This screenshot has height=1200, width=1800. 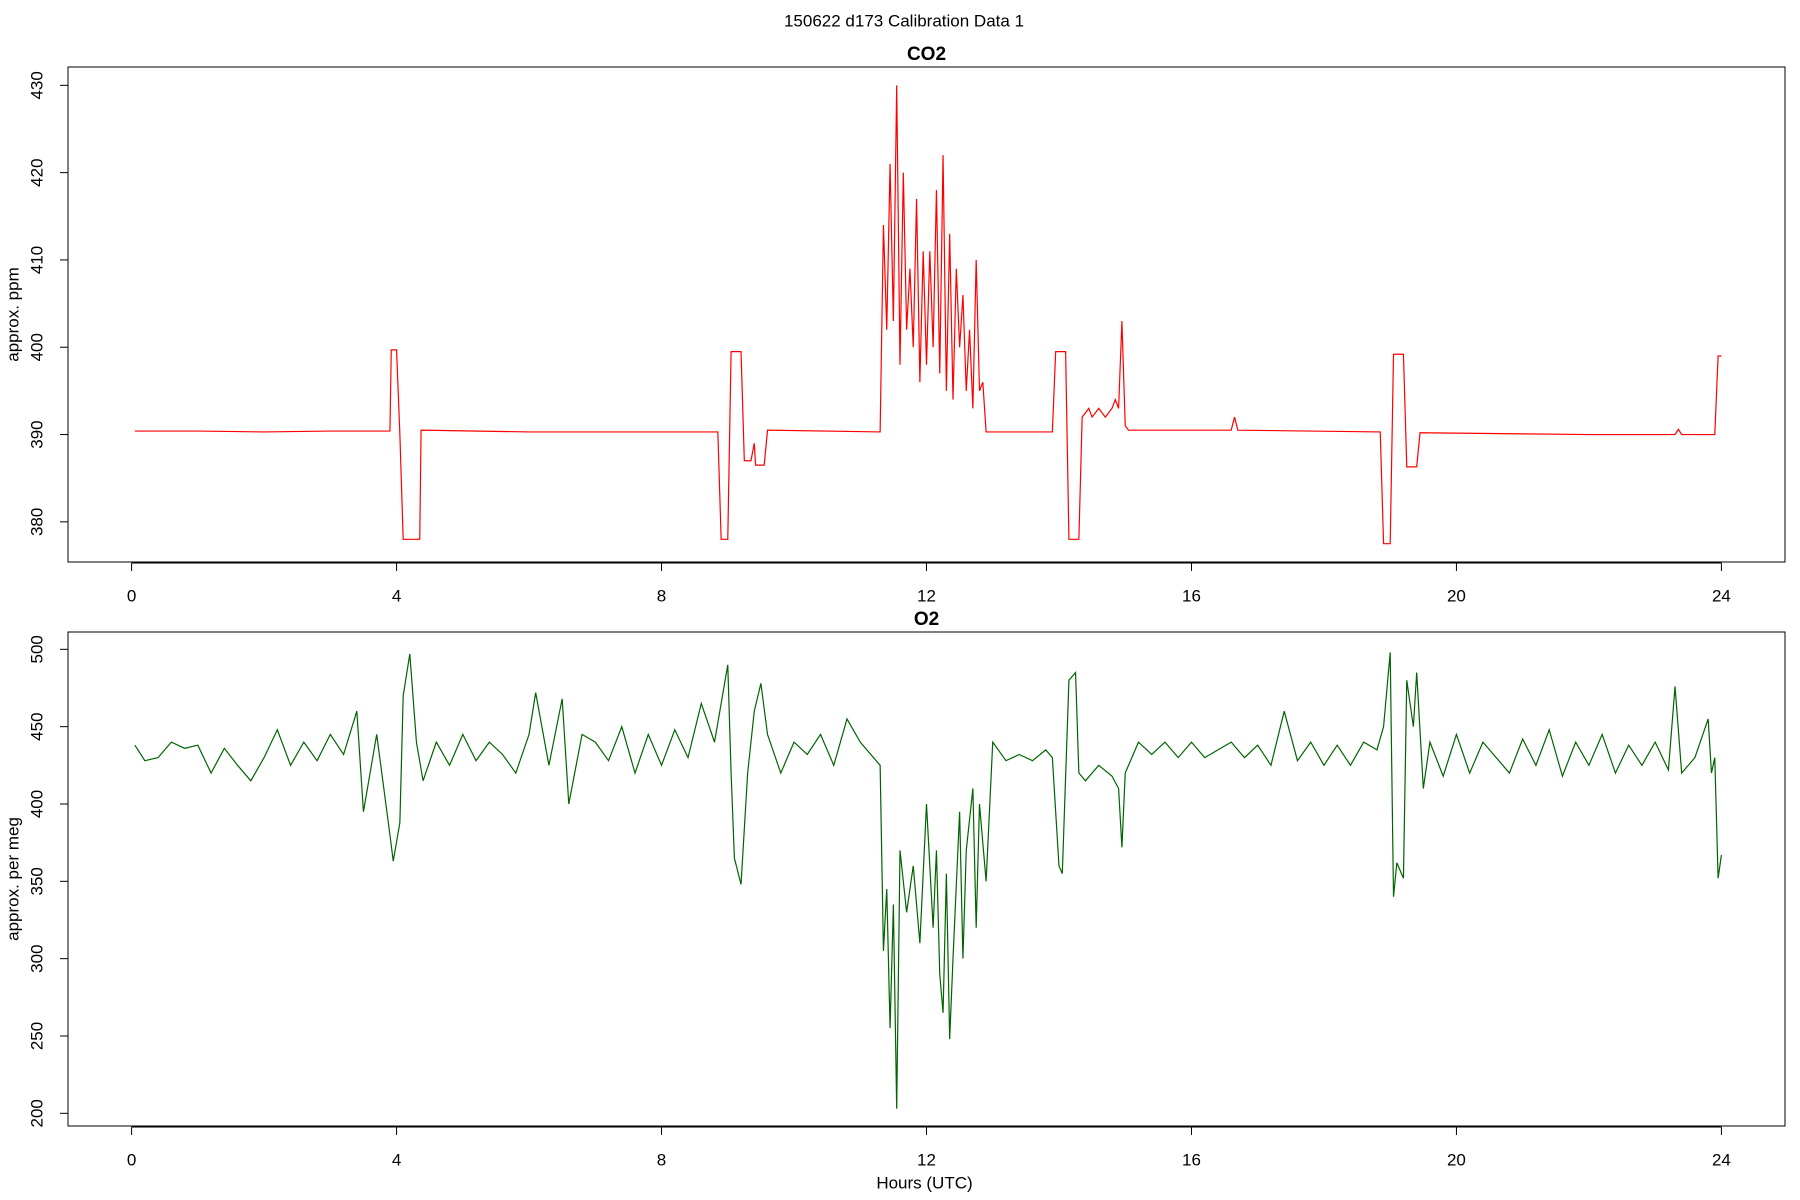 What do you see at coordinates (926, 54) in the screenshot?
I see `chart-title: CO2` at bounding box center [926, 54].